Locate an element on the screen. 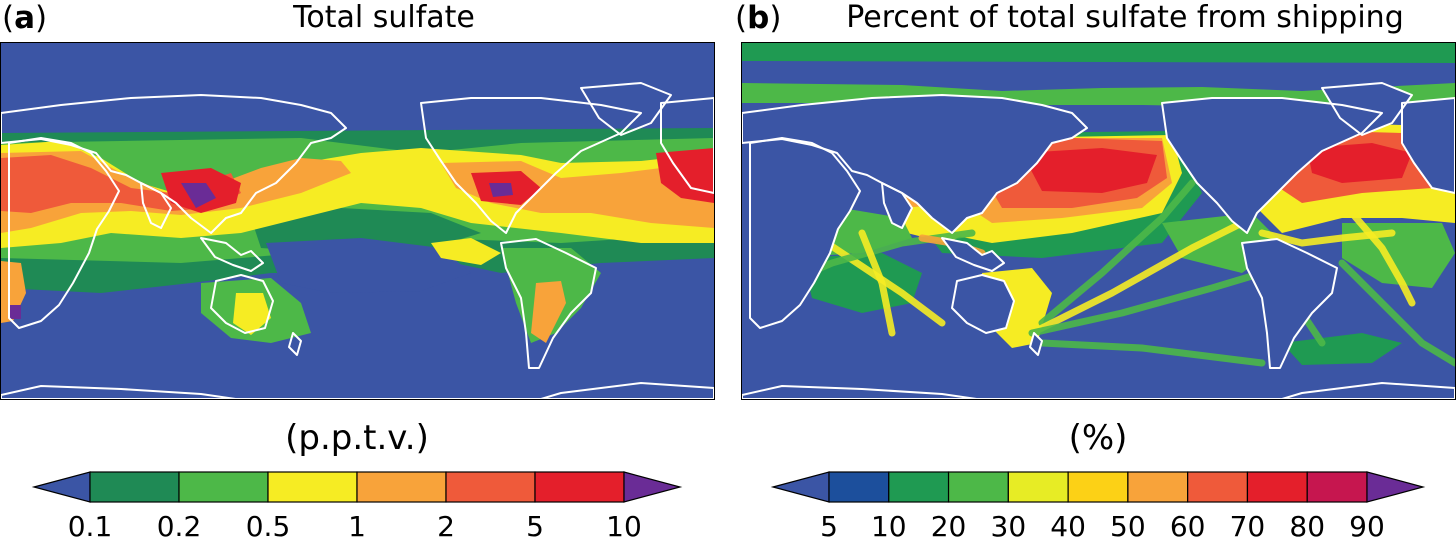  panel-b-colorbar-tick-label: 30 is located at coordinates (1008, 526).